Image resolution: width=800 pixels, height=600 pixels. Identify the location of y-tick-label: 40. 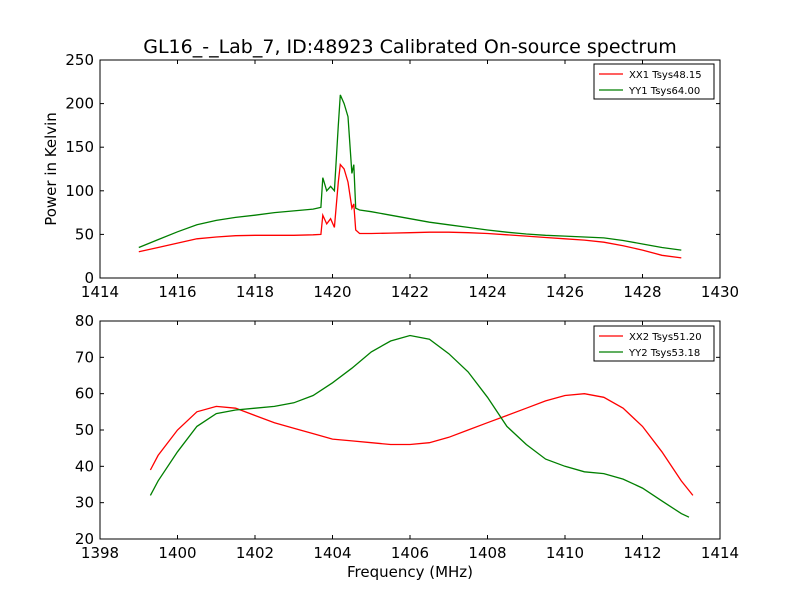
(84, 466).